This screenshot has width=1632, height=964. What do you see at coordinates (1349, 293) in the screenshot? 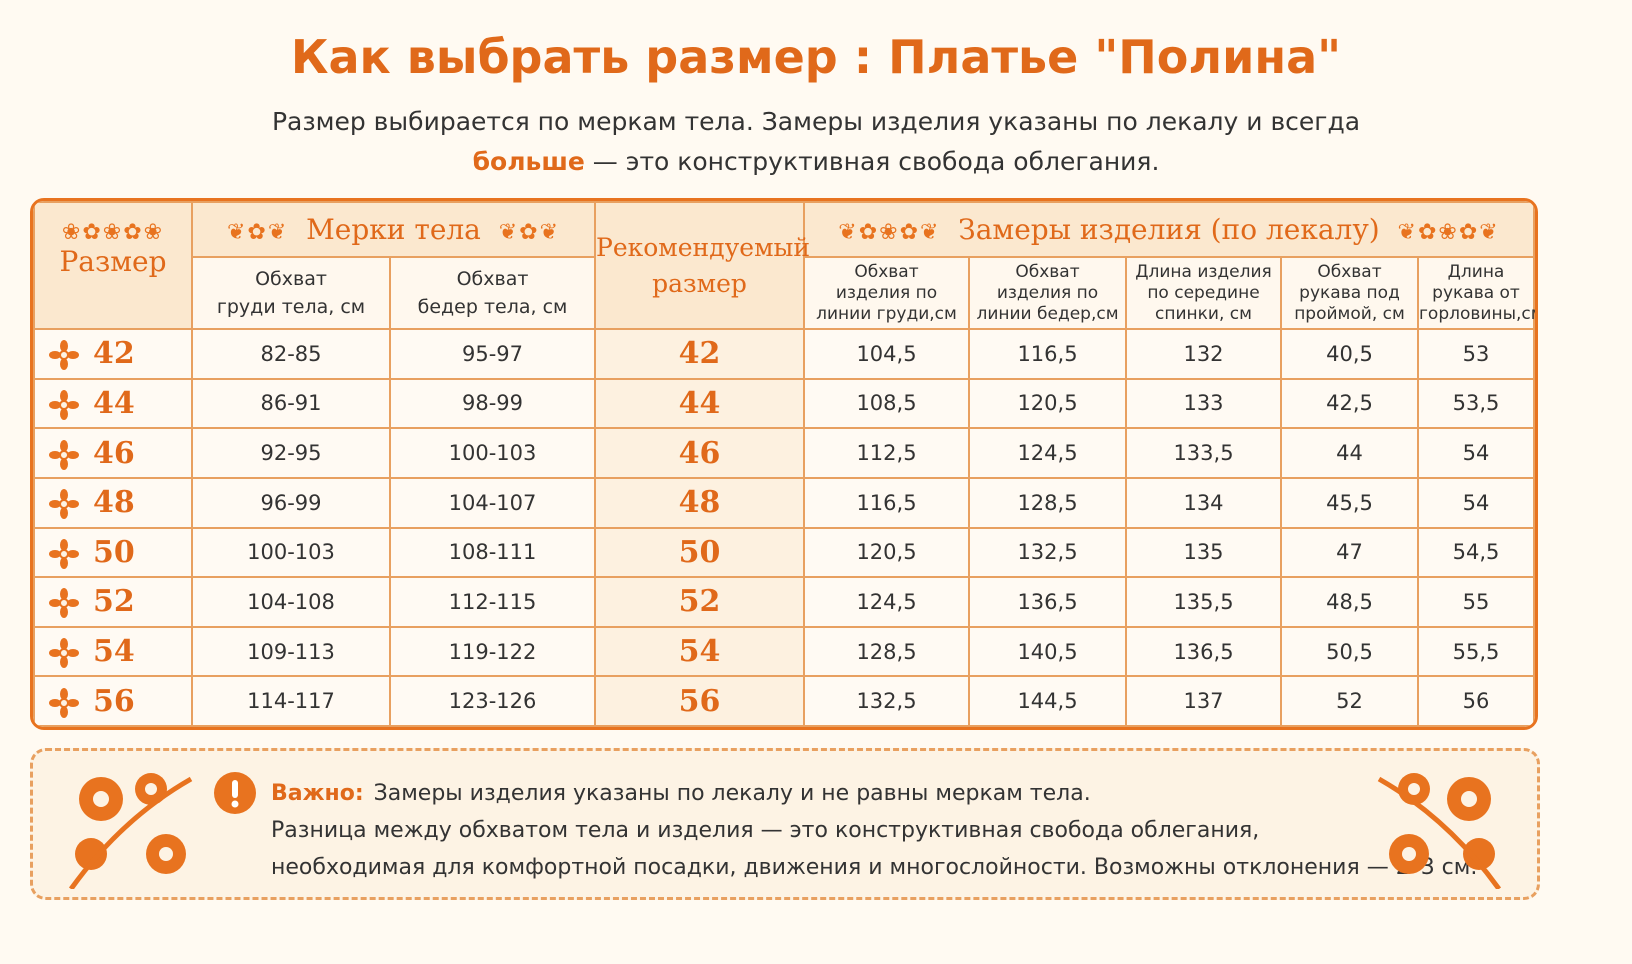
I see `column-header: Обхват рукава под проймой, см` at bounding box center [1349, 293].